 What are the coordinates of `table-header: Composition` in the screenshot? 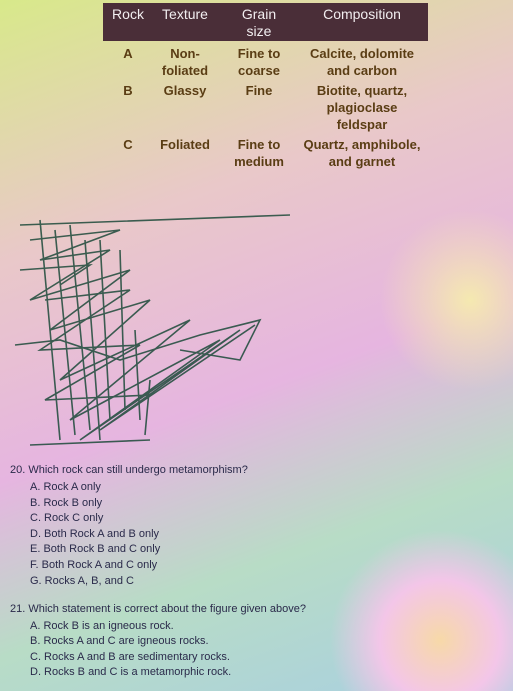 It's located at (362, 14).